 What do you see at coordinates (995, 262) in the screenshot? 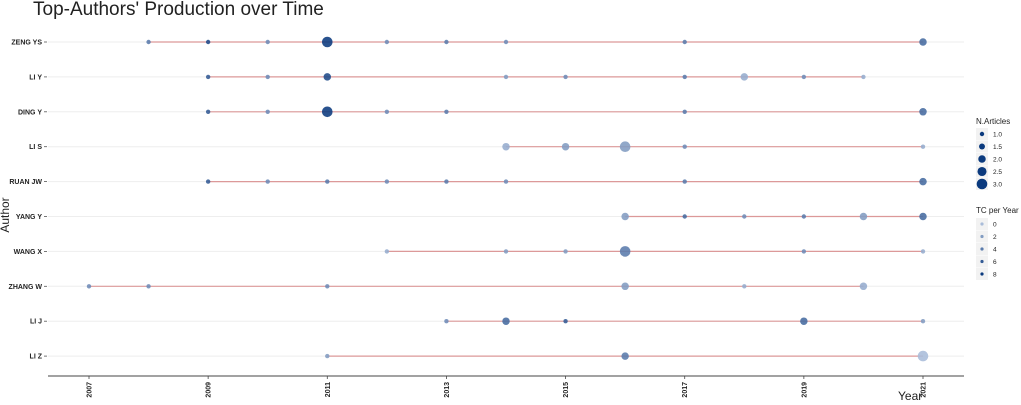
I see `legend-label: 6` at bounding box center [995, 262].